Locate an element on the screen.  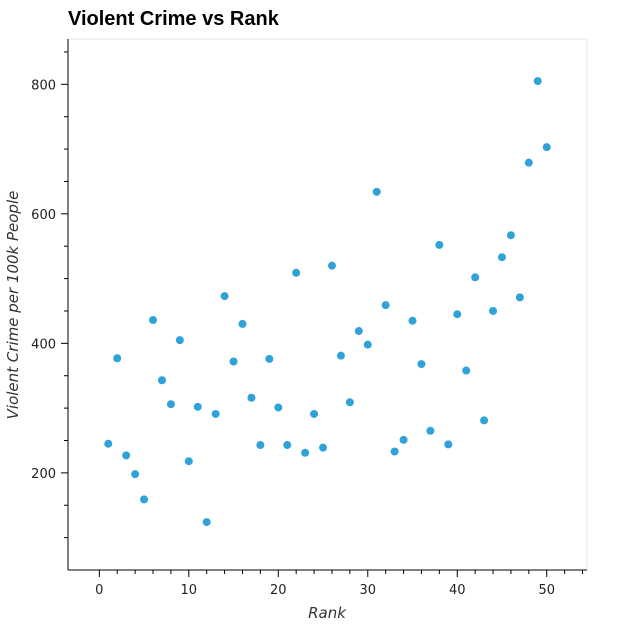
y-ticks: 200 400 600 800 is located at coordinates (49, 295).